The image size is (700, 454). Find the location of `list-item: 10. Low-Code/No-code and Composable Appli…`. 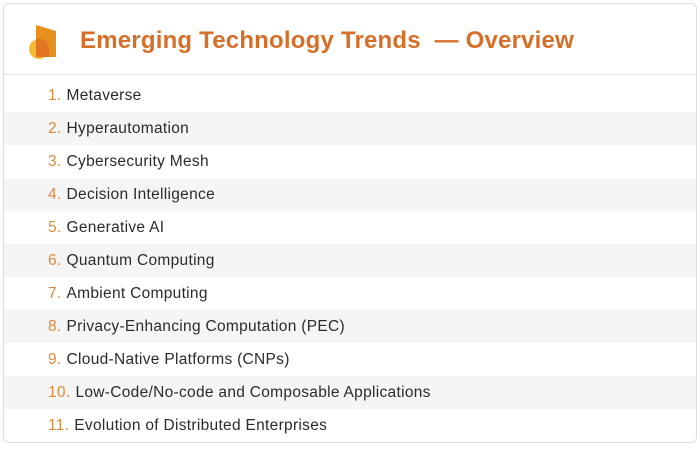

list-item: 10. Low-Code/No-code and Composable Appli… is located at coordinates (350, 392).